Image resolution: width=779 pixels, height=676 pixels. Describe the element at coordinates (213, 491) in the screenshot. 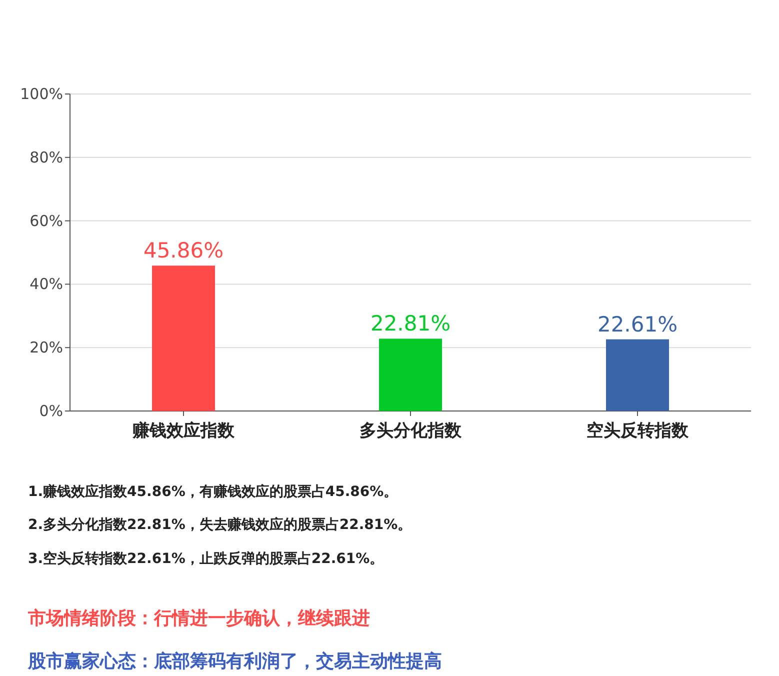

I see `text: 1.赚钱效应指数45.86%，有赚钱效应的股票占45.86%。` at that location.